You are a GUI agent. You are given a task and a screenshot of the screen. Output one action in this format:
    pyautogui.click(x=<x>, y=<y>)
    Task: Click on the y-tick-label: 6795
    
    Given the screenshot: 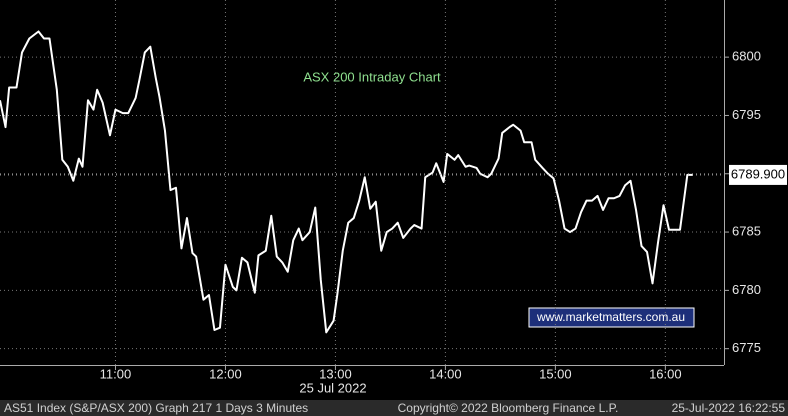 What is the action you would take?
    pyautogui.click(x=746, y=114)
    